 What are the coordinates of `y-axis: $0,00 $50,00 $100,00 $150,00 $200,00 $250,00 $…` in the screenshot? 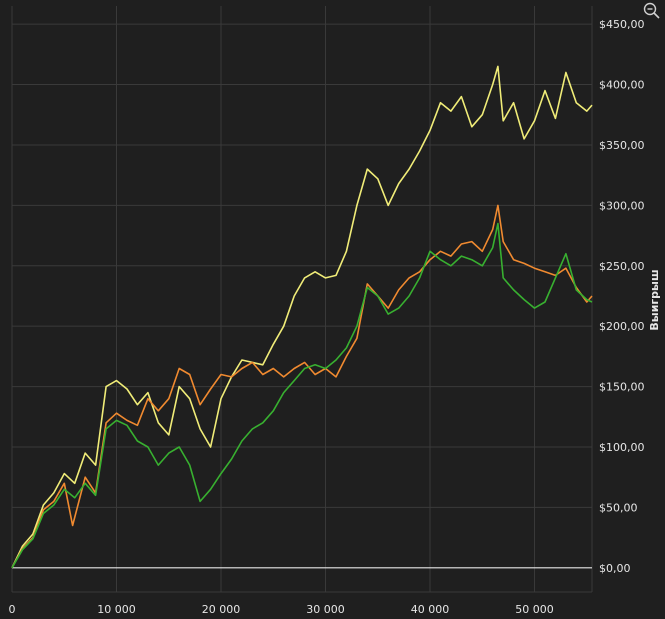 It's located at (622, 296).